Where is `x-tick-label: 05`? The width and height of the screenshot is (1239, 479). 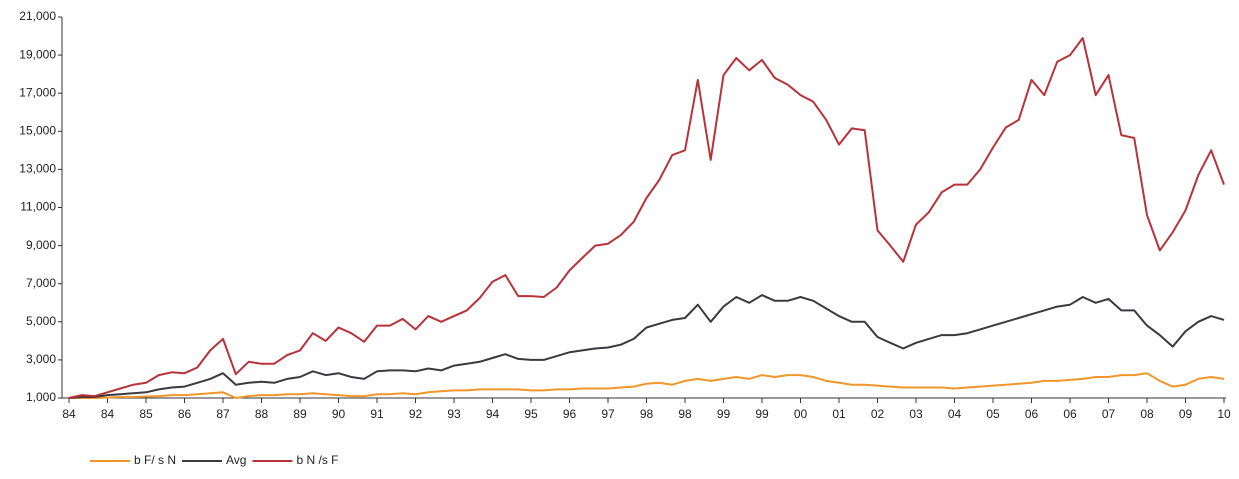
x-tick-label: 05 is located at coordinates (993, 414).